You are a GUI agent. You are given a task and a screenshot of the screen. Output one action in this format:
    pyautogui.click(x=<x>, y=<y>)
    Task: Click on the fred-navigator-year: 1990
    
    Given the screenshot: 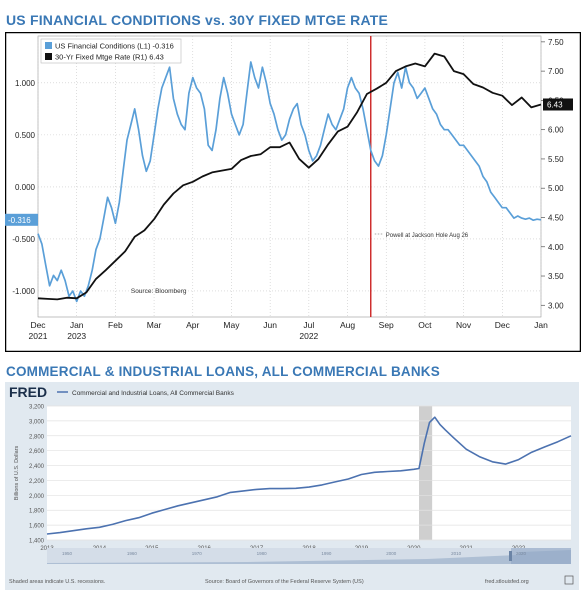 What is the action you would take?
    pyautogui.click(x=326, y=553)
    